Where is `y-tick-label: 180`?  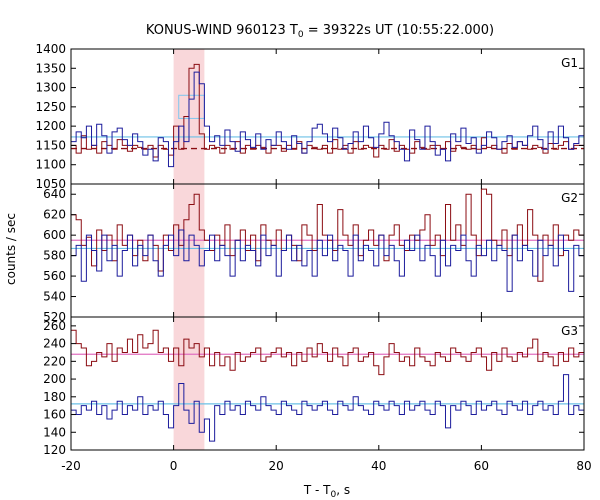
y-tick-label: 180 is located at coordinates (54, 397).